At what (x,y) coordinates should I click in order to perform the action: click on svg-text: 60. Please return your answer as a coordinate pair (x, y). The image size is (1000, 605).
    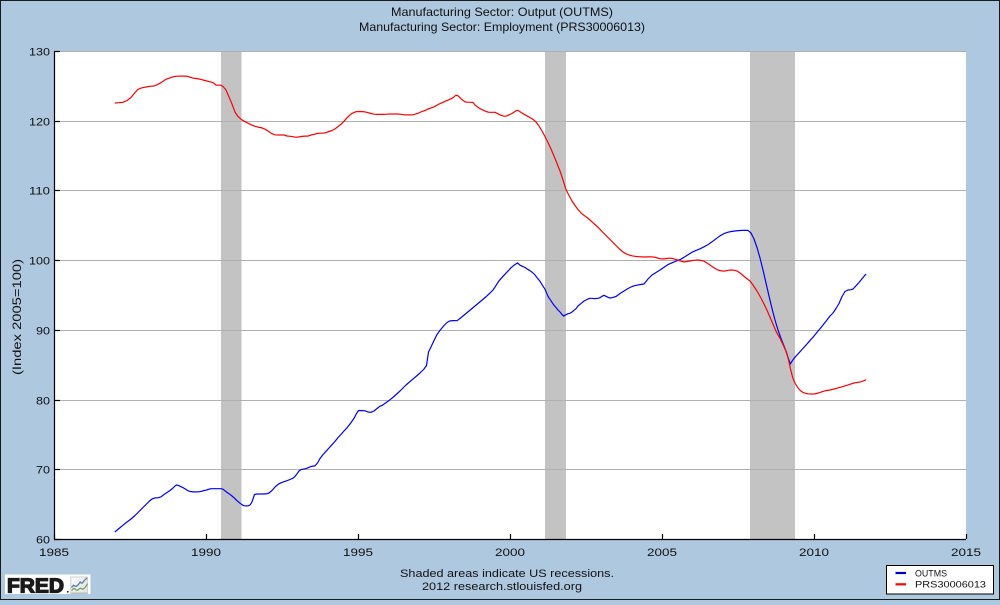
    Looking at the image, I should click on (43, 541).